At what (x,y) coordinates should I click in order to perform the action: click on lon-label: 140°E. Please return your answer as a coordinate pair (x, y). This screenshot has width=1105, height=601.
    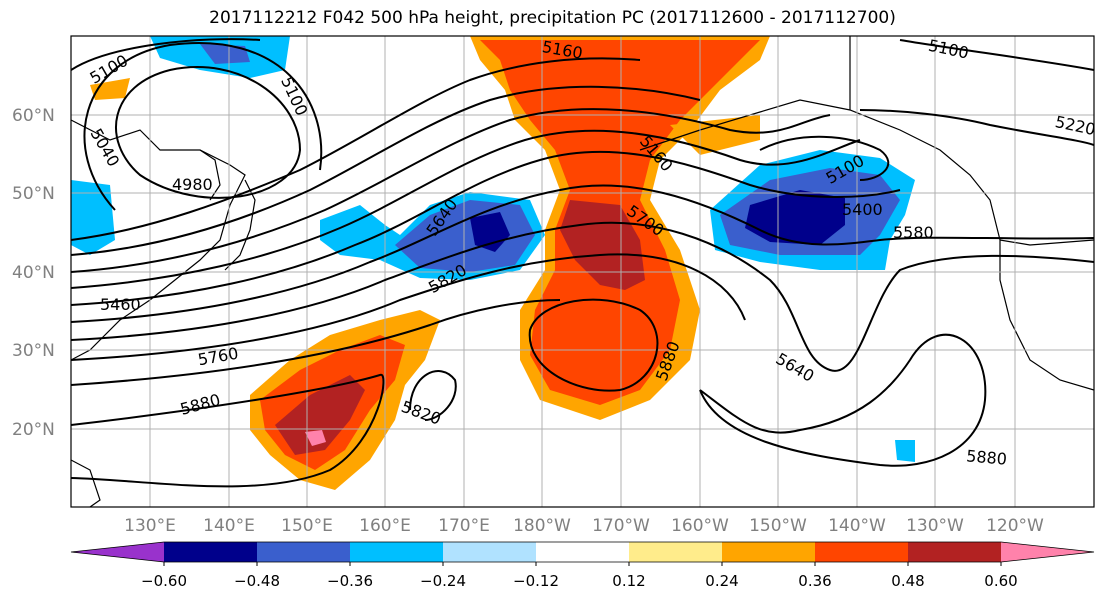
    Looking at the image, I should click on (229, 526).